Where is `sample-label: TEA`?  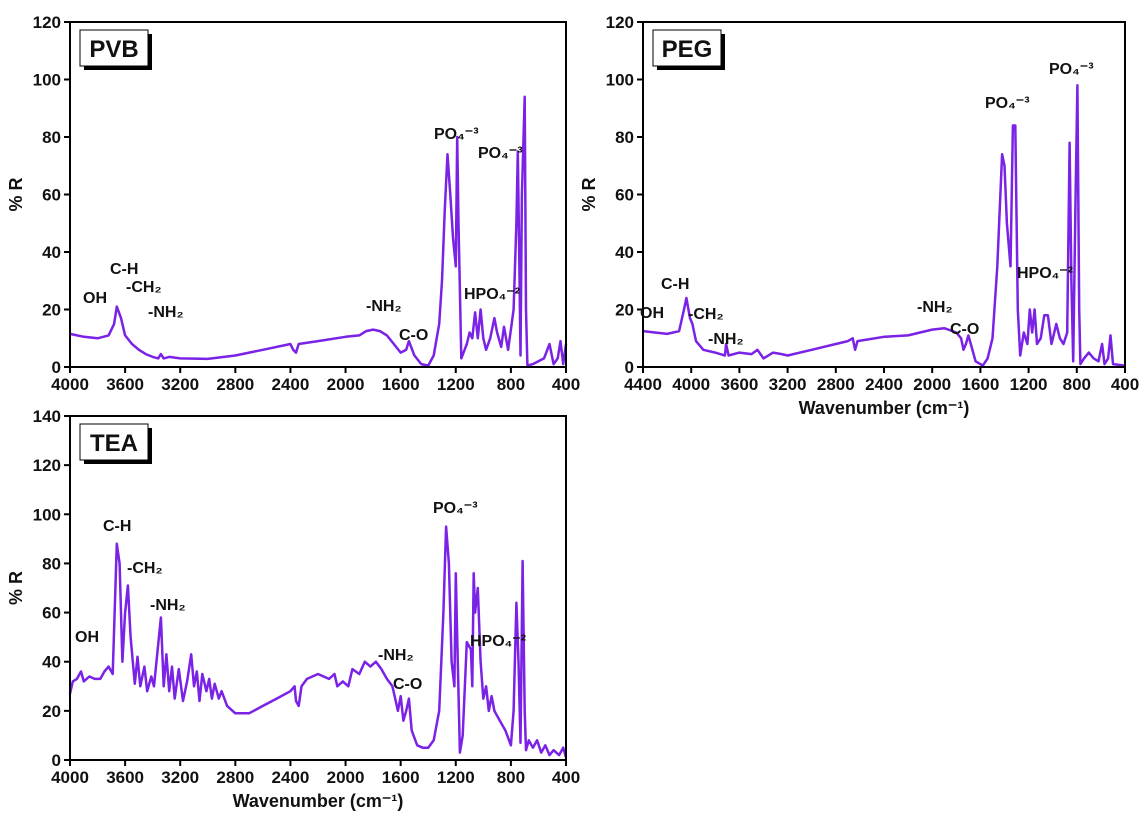
sample-label: TEA is located at coordinates (114, 443).